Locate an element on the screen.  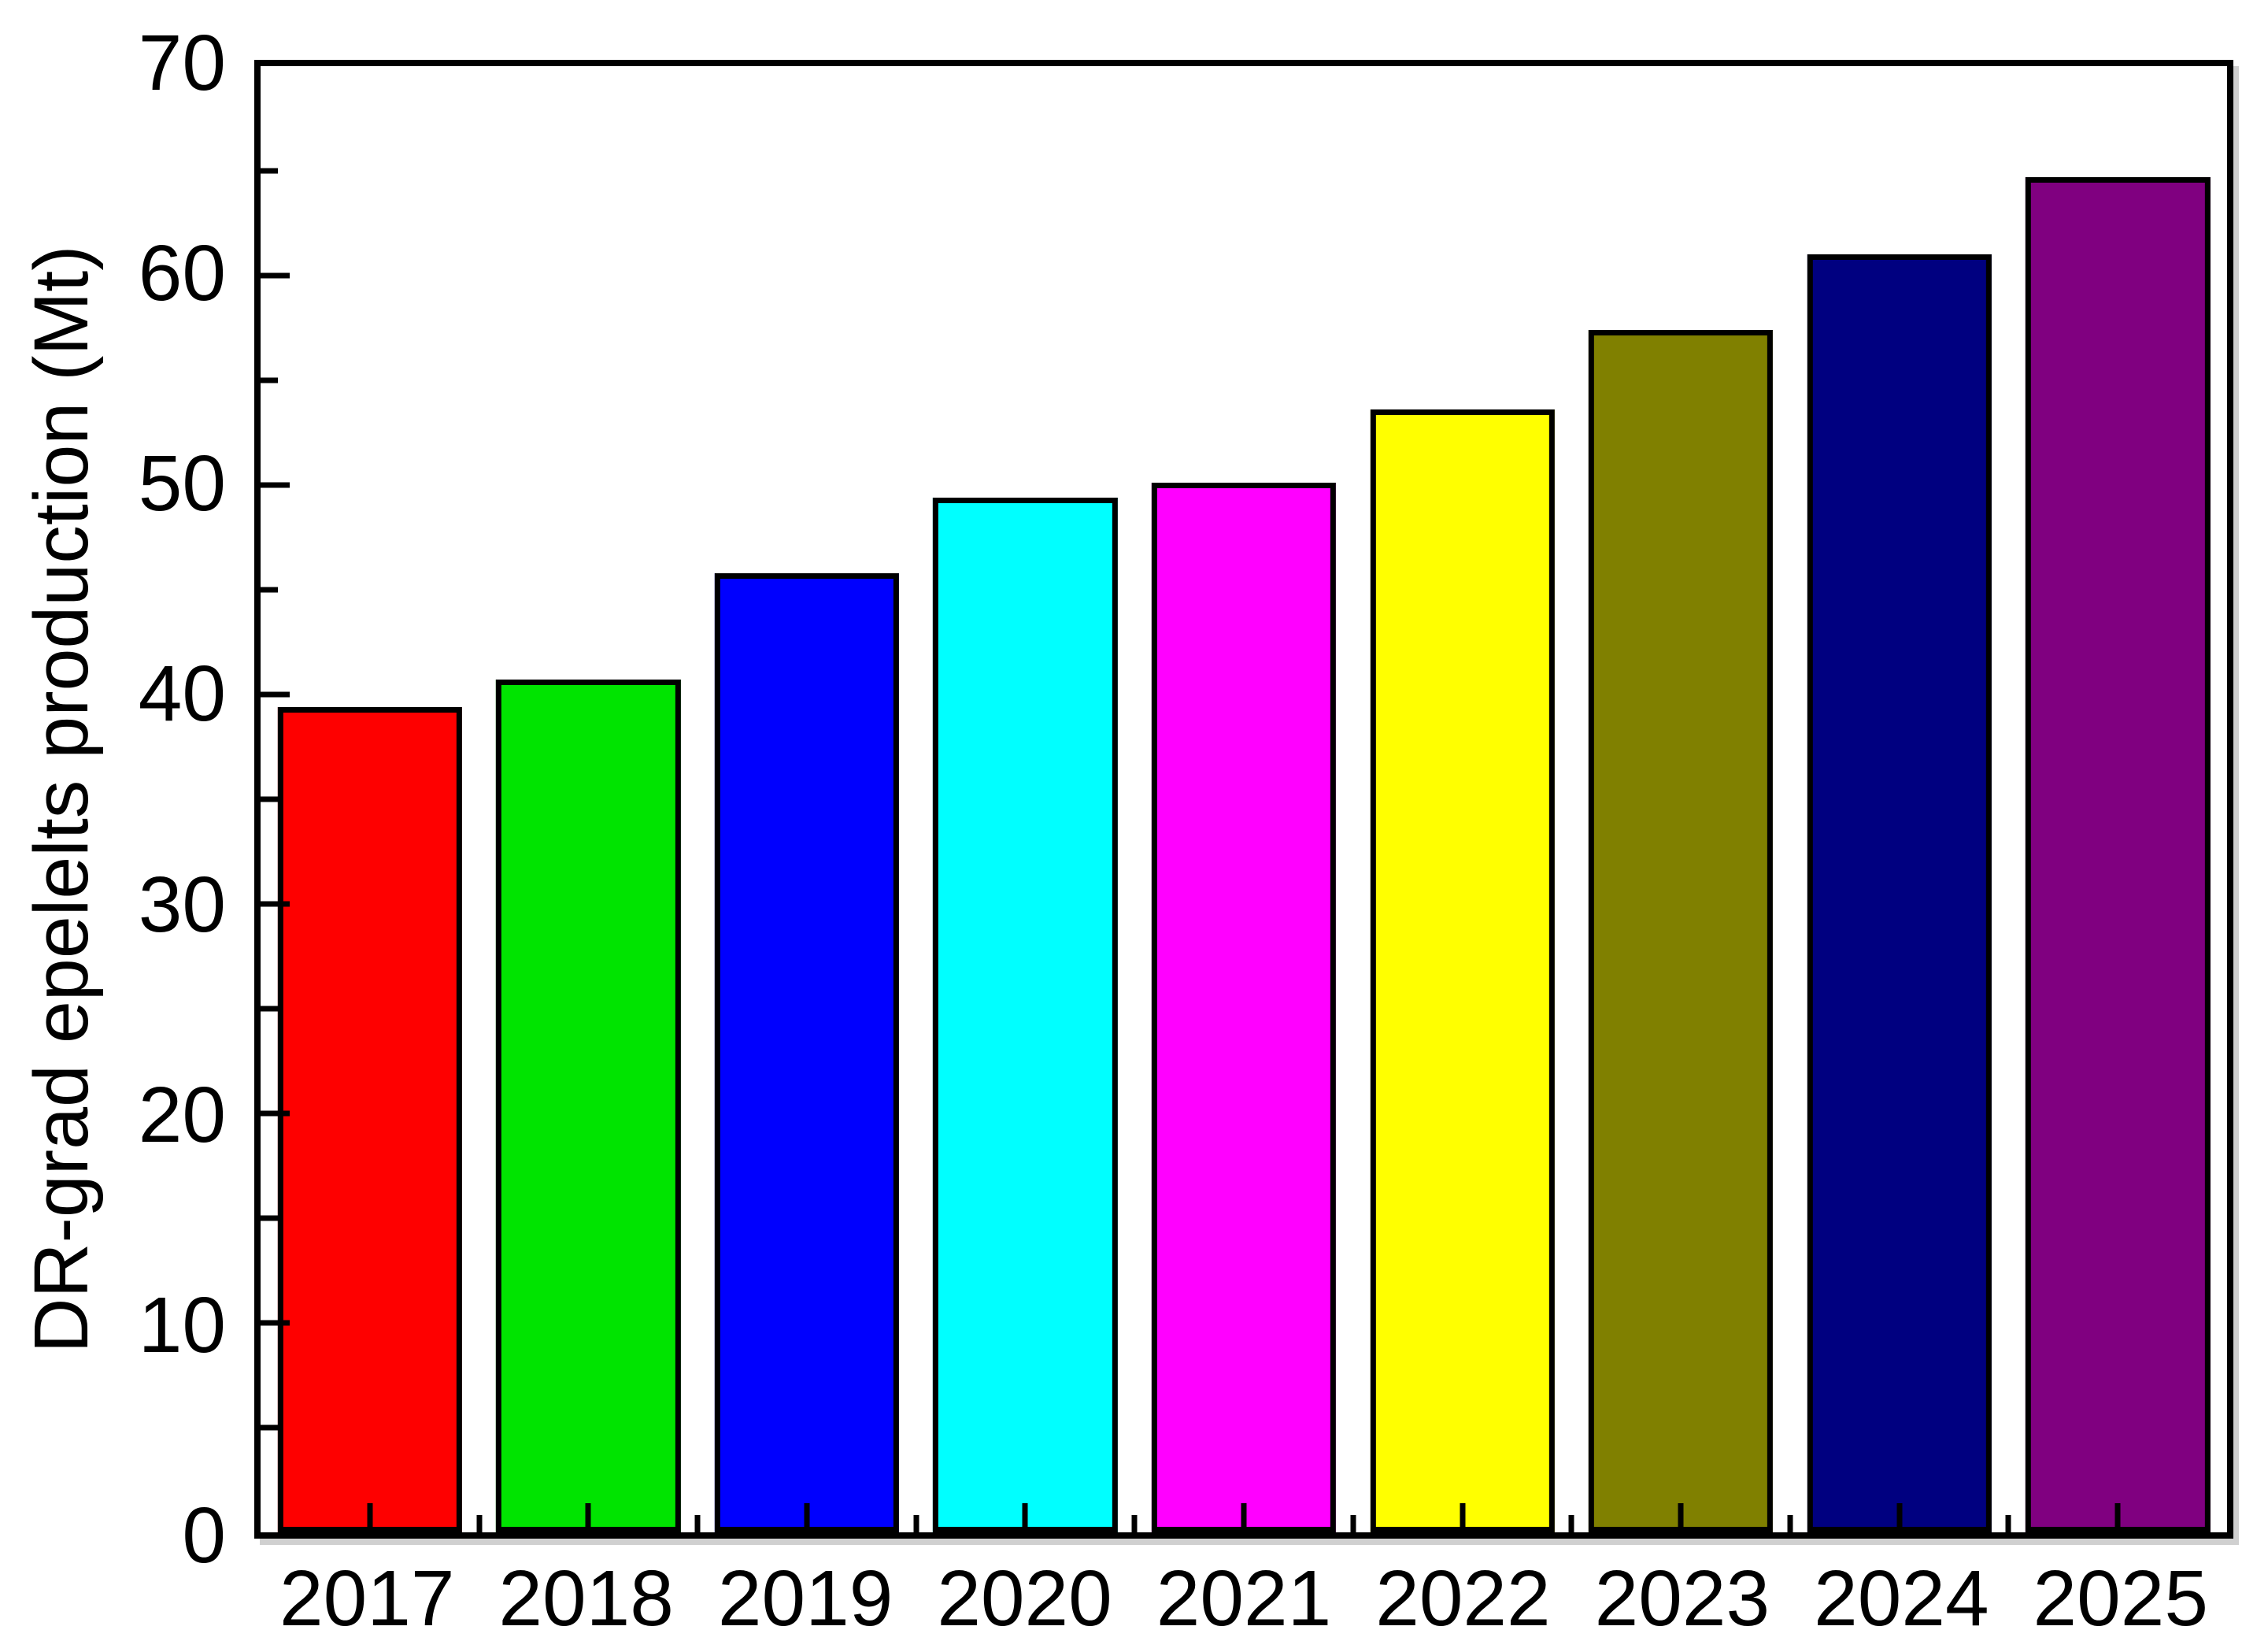
bar-2023 is located at coordinates (1681, 931).